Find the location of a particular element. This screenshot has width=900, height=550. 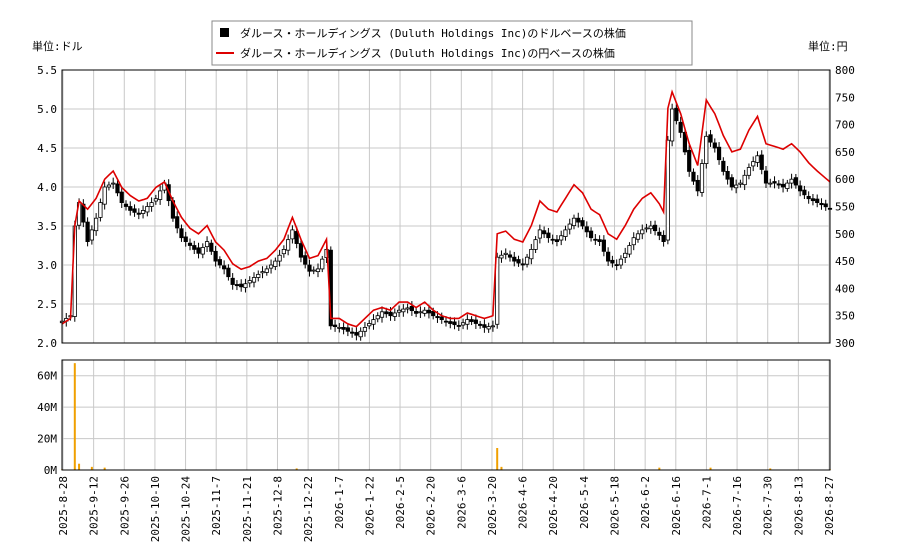

date-tick-label: 2026-5-4 is located at coordinates (584, 502).